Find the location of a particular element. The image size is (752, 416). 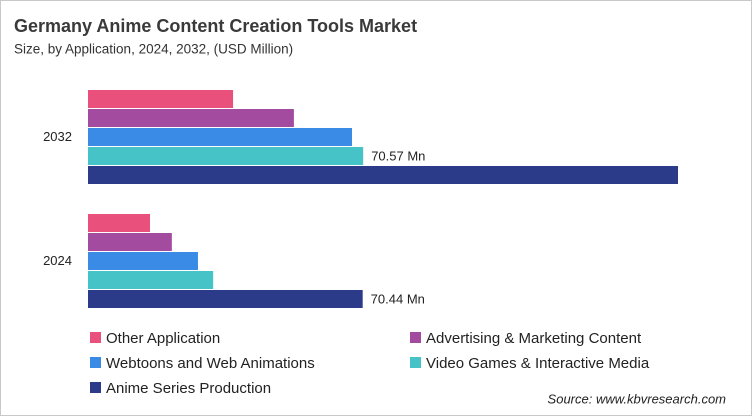

data-label: 70.57 Mn is located at coordinates (398, 155).